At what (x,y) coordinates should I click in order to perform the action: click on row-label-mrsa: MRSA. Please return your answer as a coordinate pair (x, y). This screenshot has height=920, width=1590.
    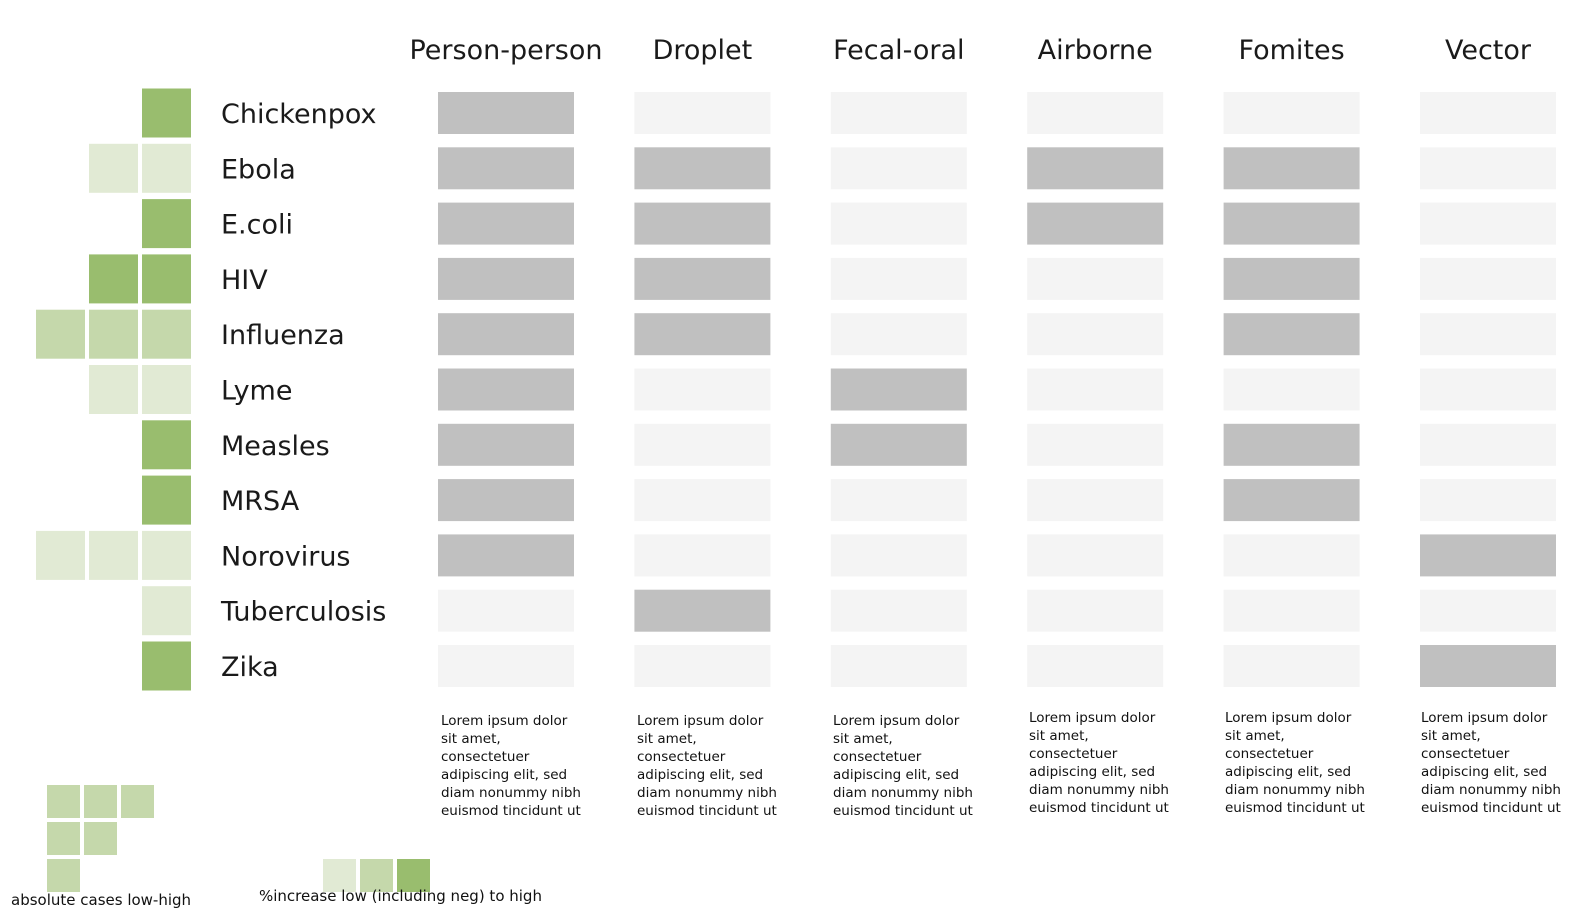
    Looking at the image, I should click on (260, 501).